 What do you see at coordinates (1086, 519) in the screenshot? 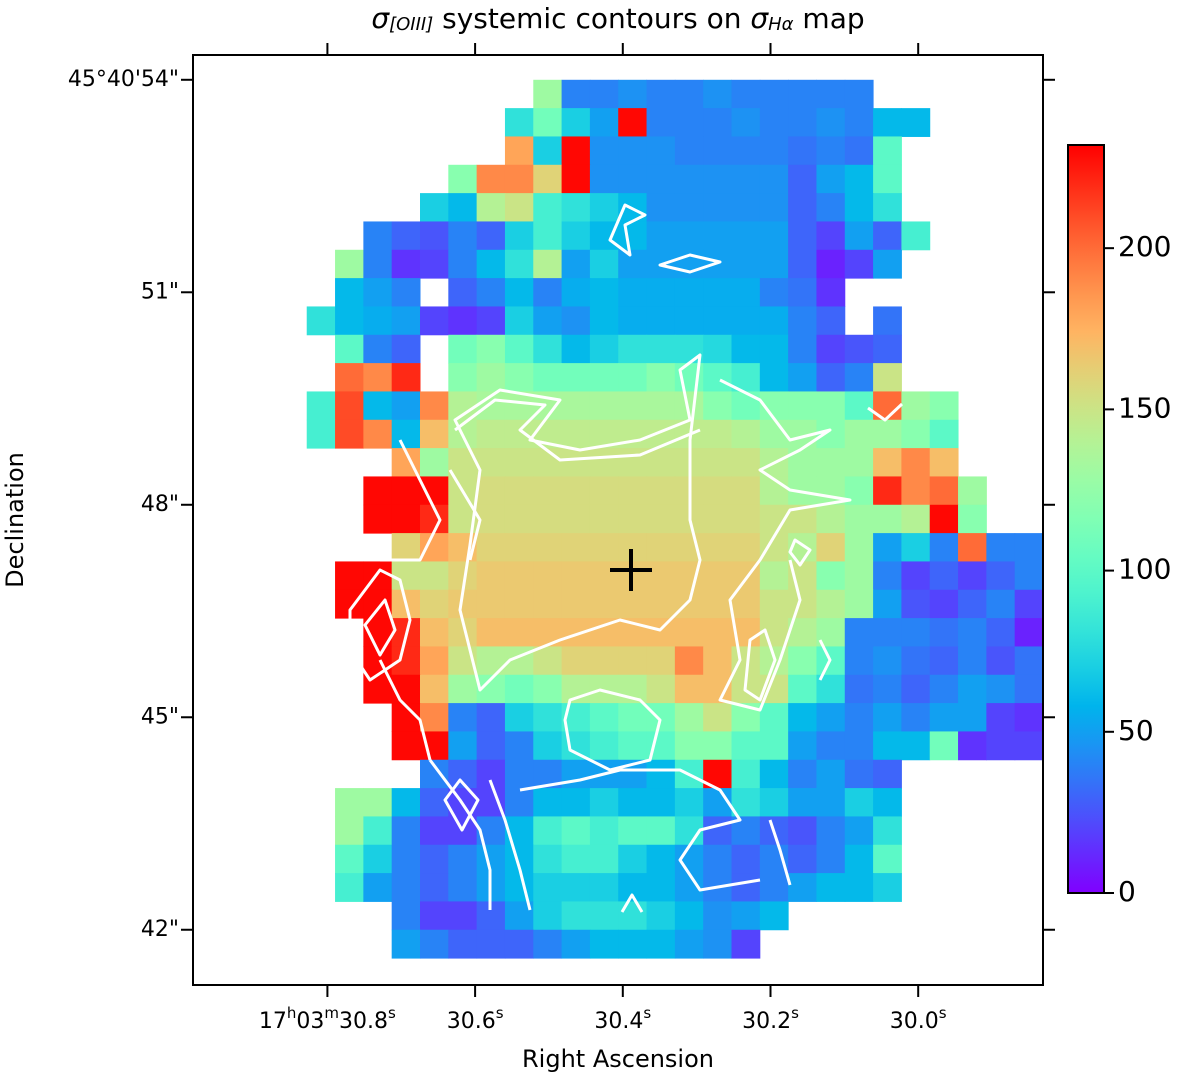
I see `colorbar` at bounding box center [1086, 519].